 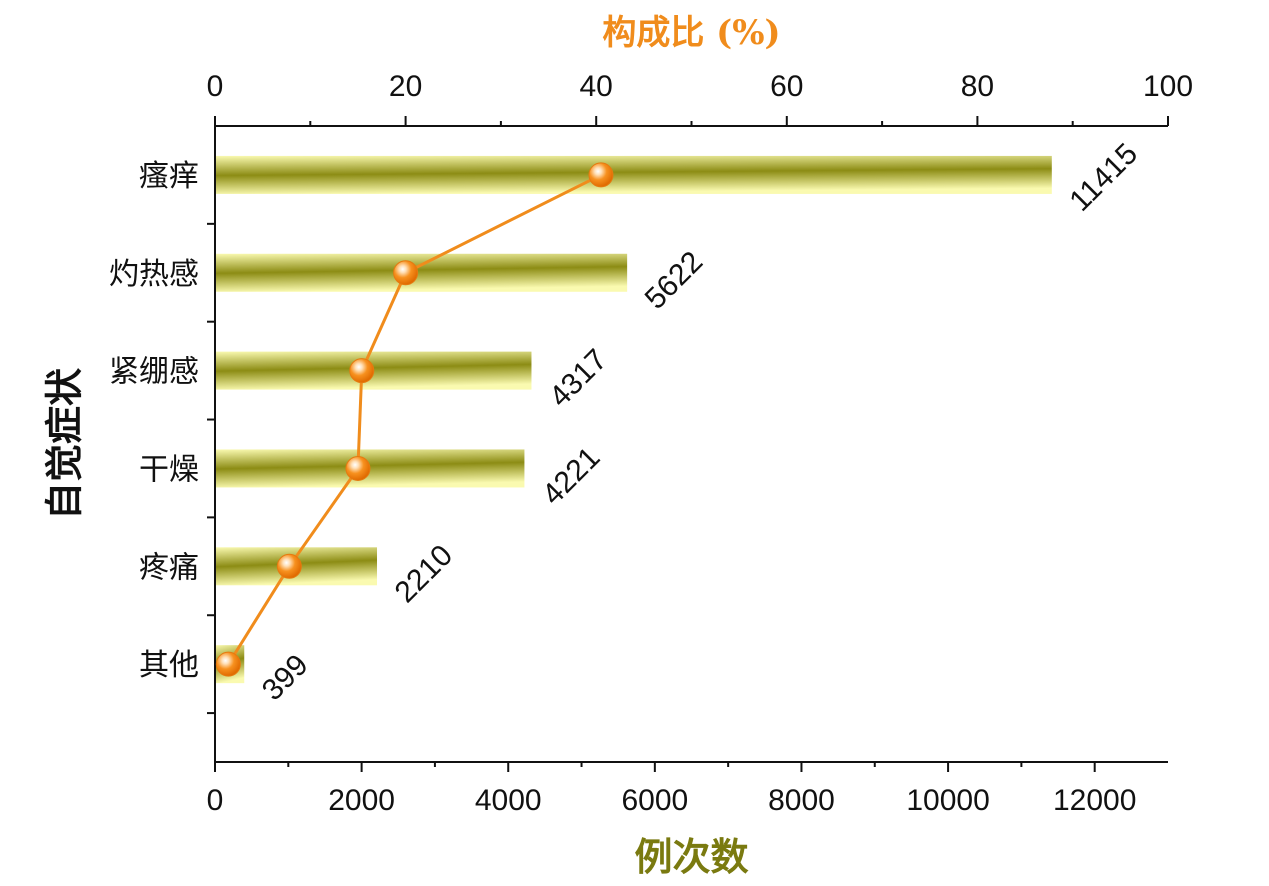 What do you see at coordinates (154, 274) in the screenshot?
I see `category-label-1: 灼热感` at bounding box center [154, 274].